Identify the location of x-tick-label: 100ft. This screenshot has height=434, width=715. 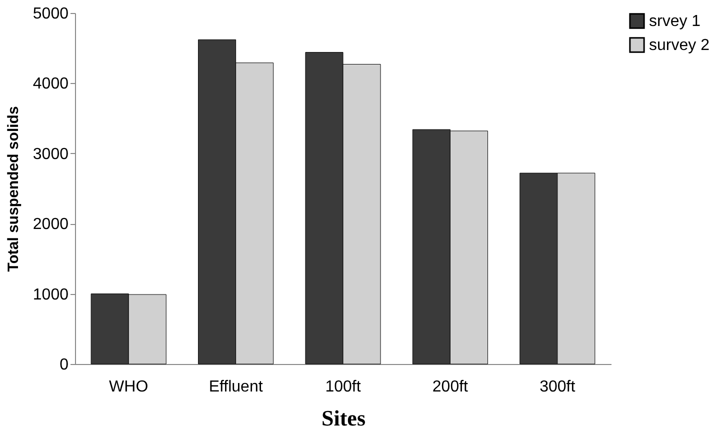
(343, 387).